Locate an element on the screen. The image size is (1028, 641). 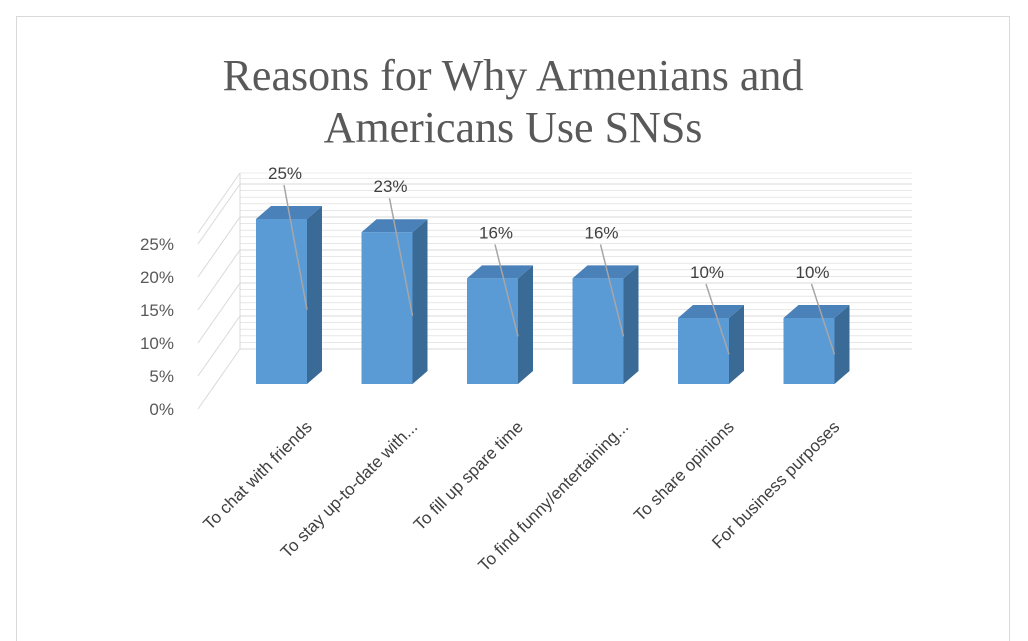
data-label: 23% is located at coordinates (390, 186).